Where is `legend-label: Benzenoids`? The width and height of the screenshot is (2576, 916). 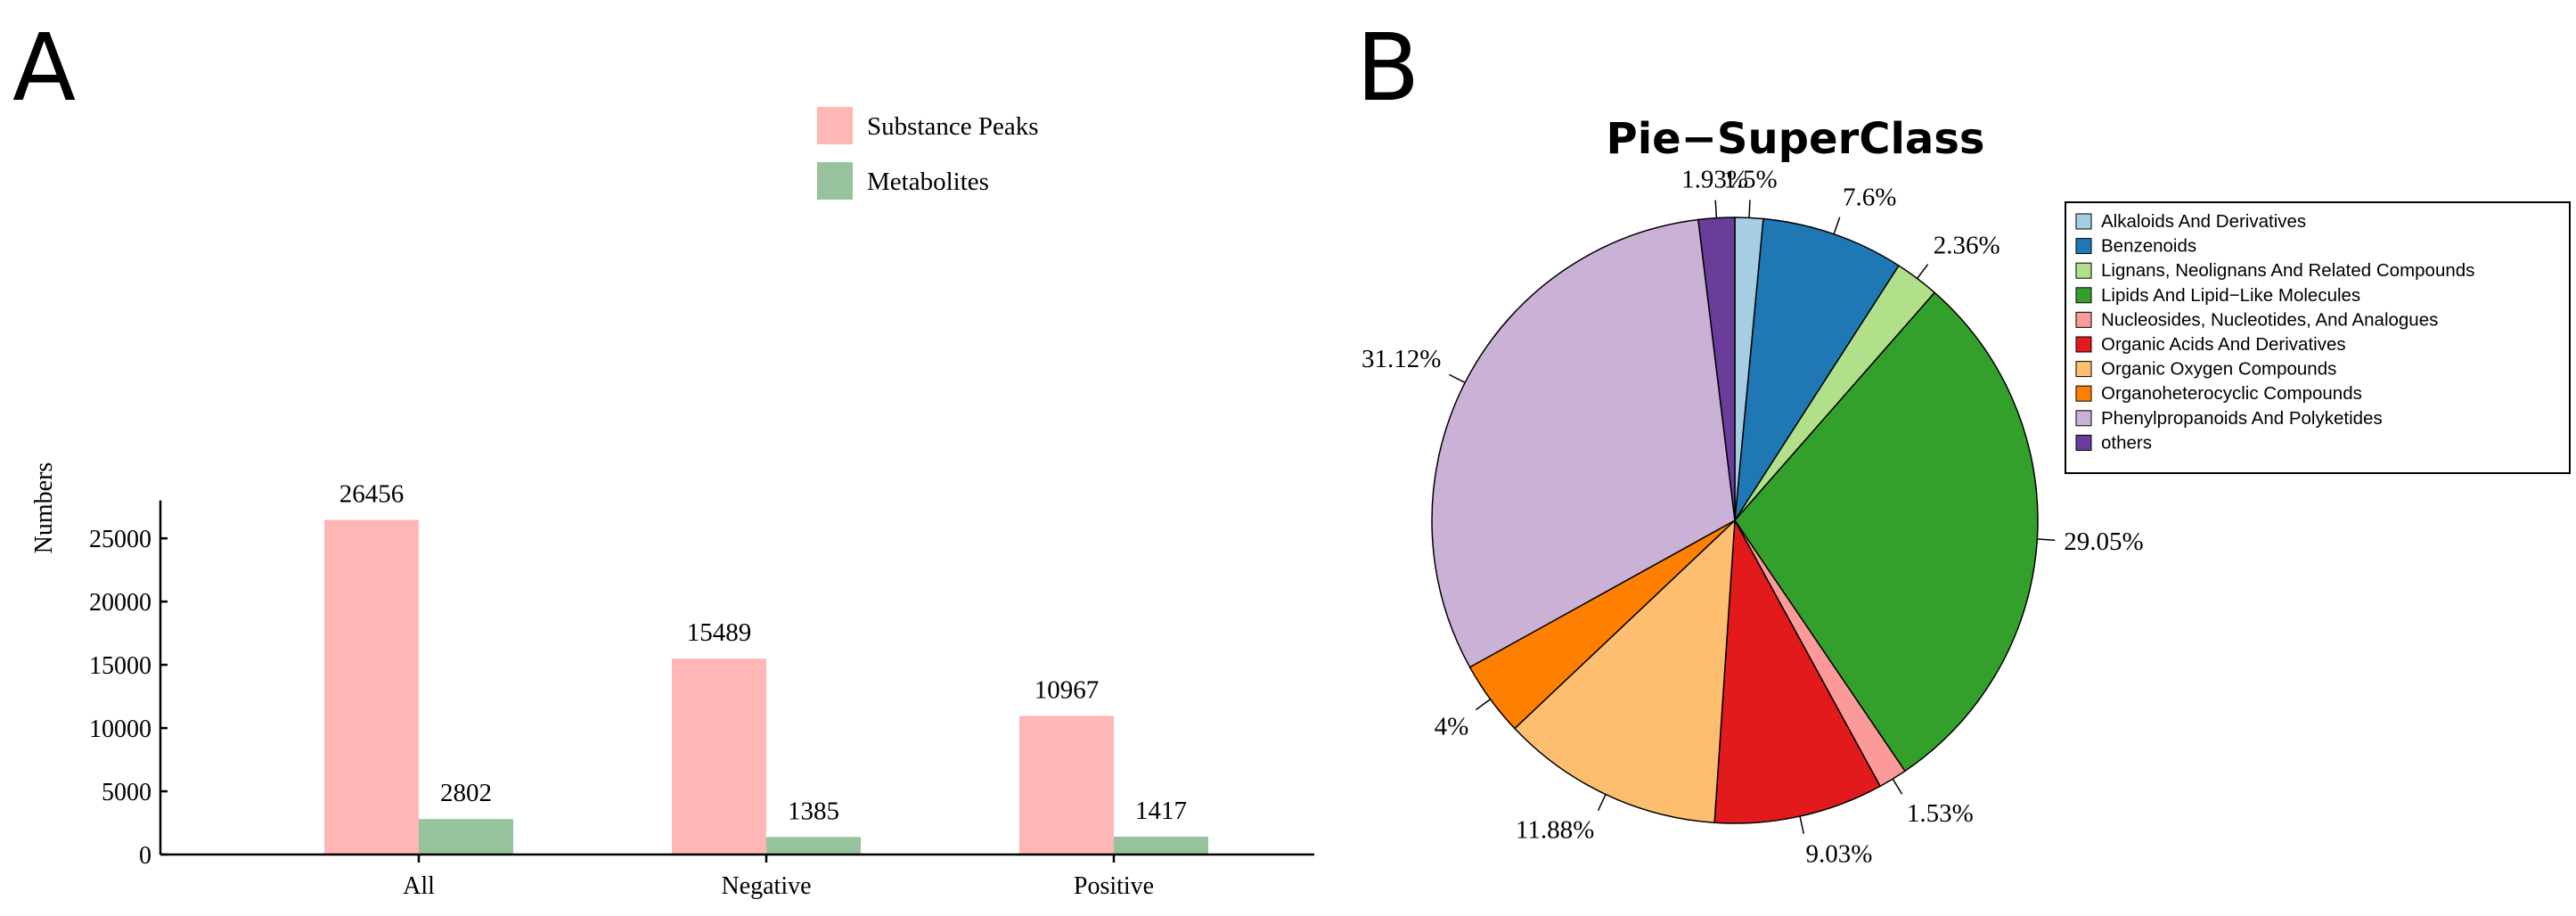
legend-label: Benzenoids is located at coordinates (2148, 246).